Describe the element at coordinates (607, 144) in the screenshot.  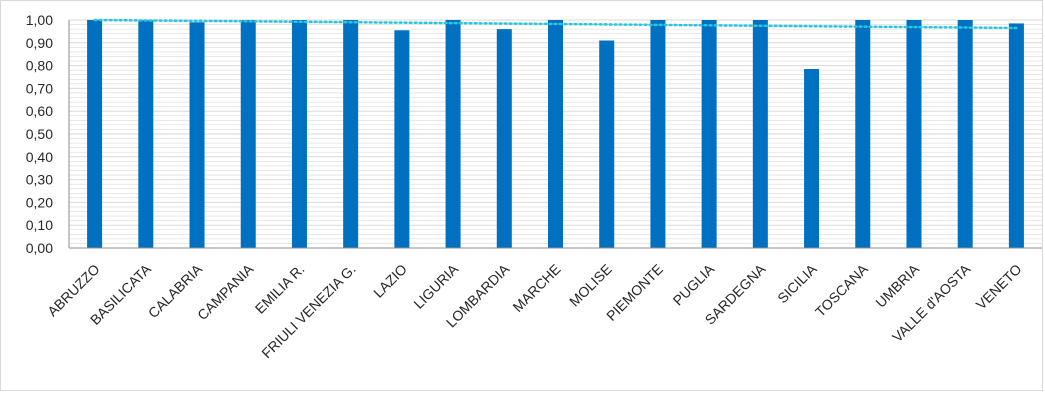
I see `bar-molise` at that location.